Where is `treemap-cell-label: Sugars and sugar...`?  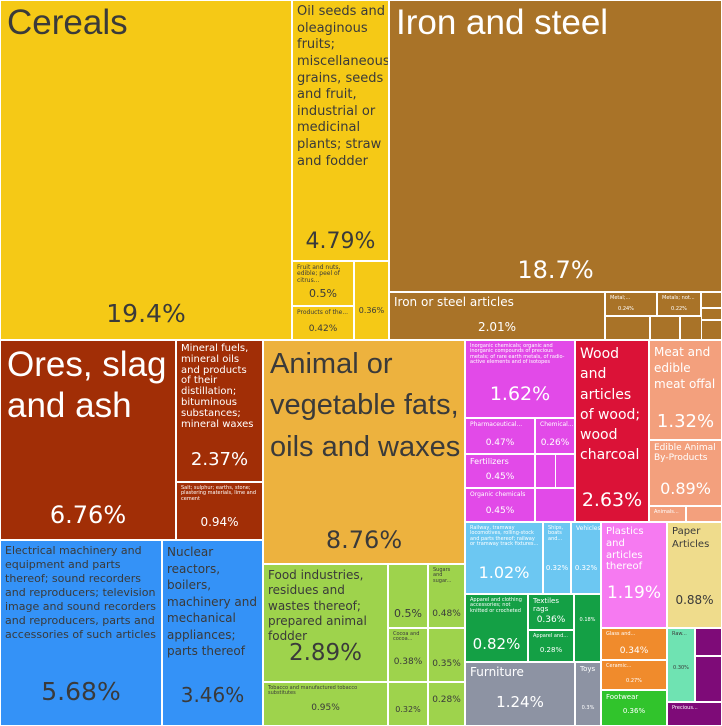
treemap-cell-label: Sugars and sugar... is located at coordinates (442, 575).